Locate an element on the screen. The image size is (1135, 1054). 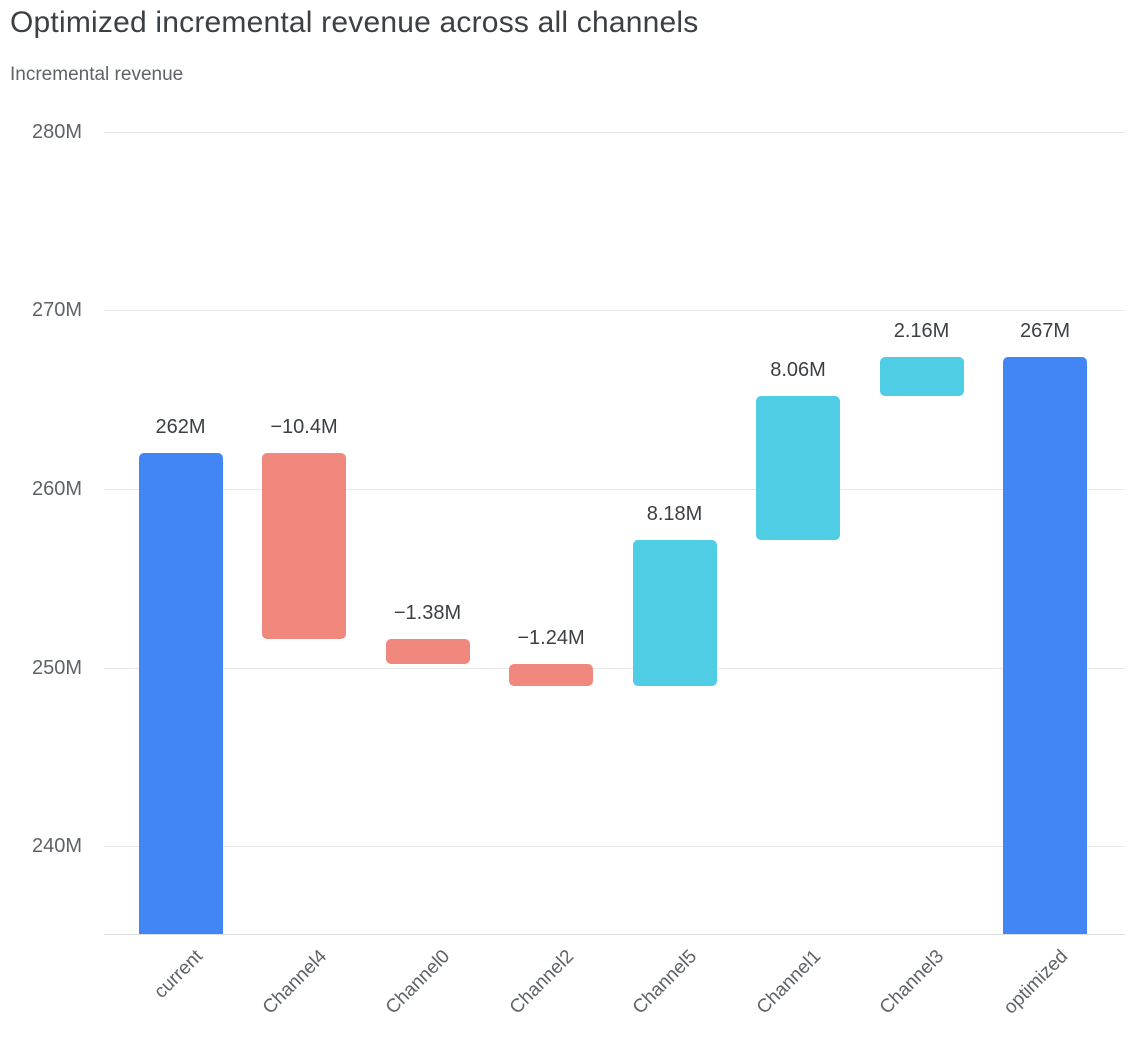
x-axis-line is located at coordinates (614, 934).